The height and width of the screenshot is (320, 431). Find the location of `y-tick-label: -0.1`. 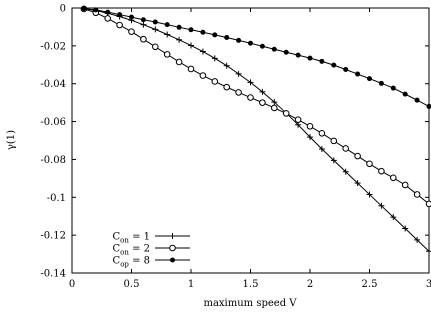

y-tick-label: -0.1 is located at coordinates (56, 198).